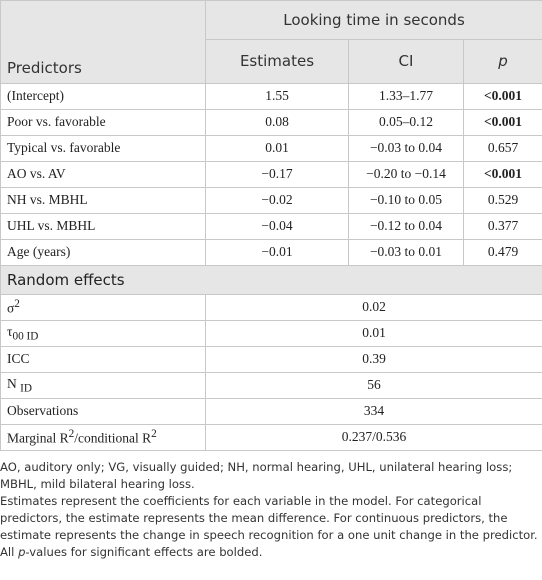  I want to click on random-effect-row: τ00 ID 0.01, so click(271, 333).